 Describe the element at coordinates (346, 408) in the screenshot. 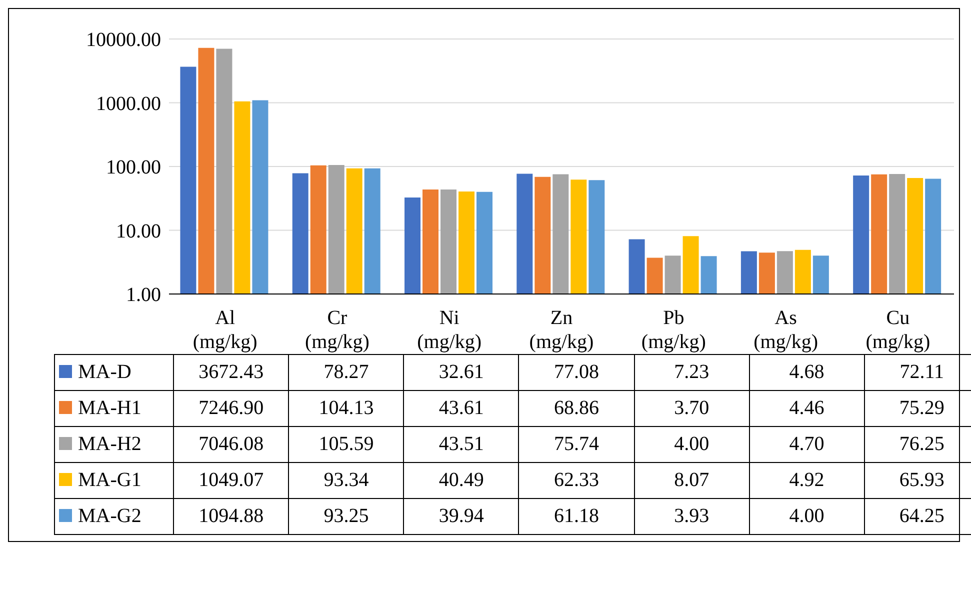

I see `data-label: 104.13` at that location.